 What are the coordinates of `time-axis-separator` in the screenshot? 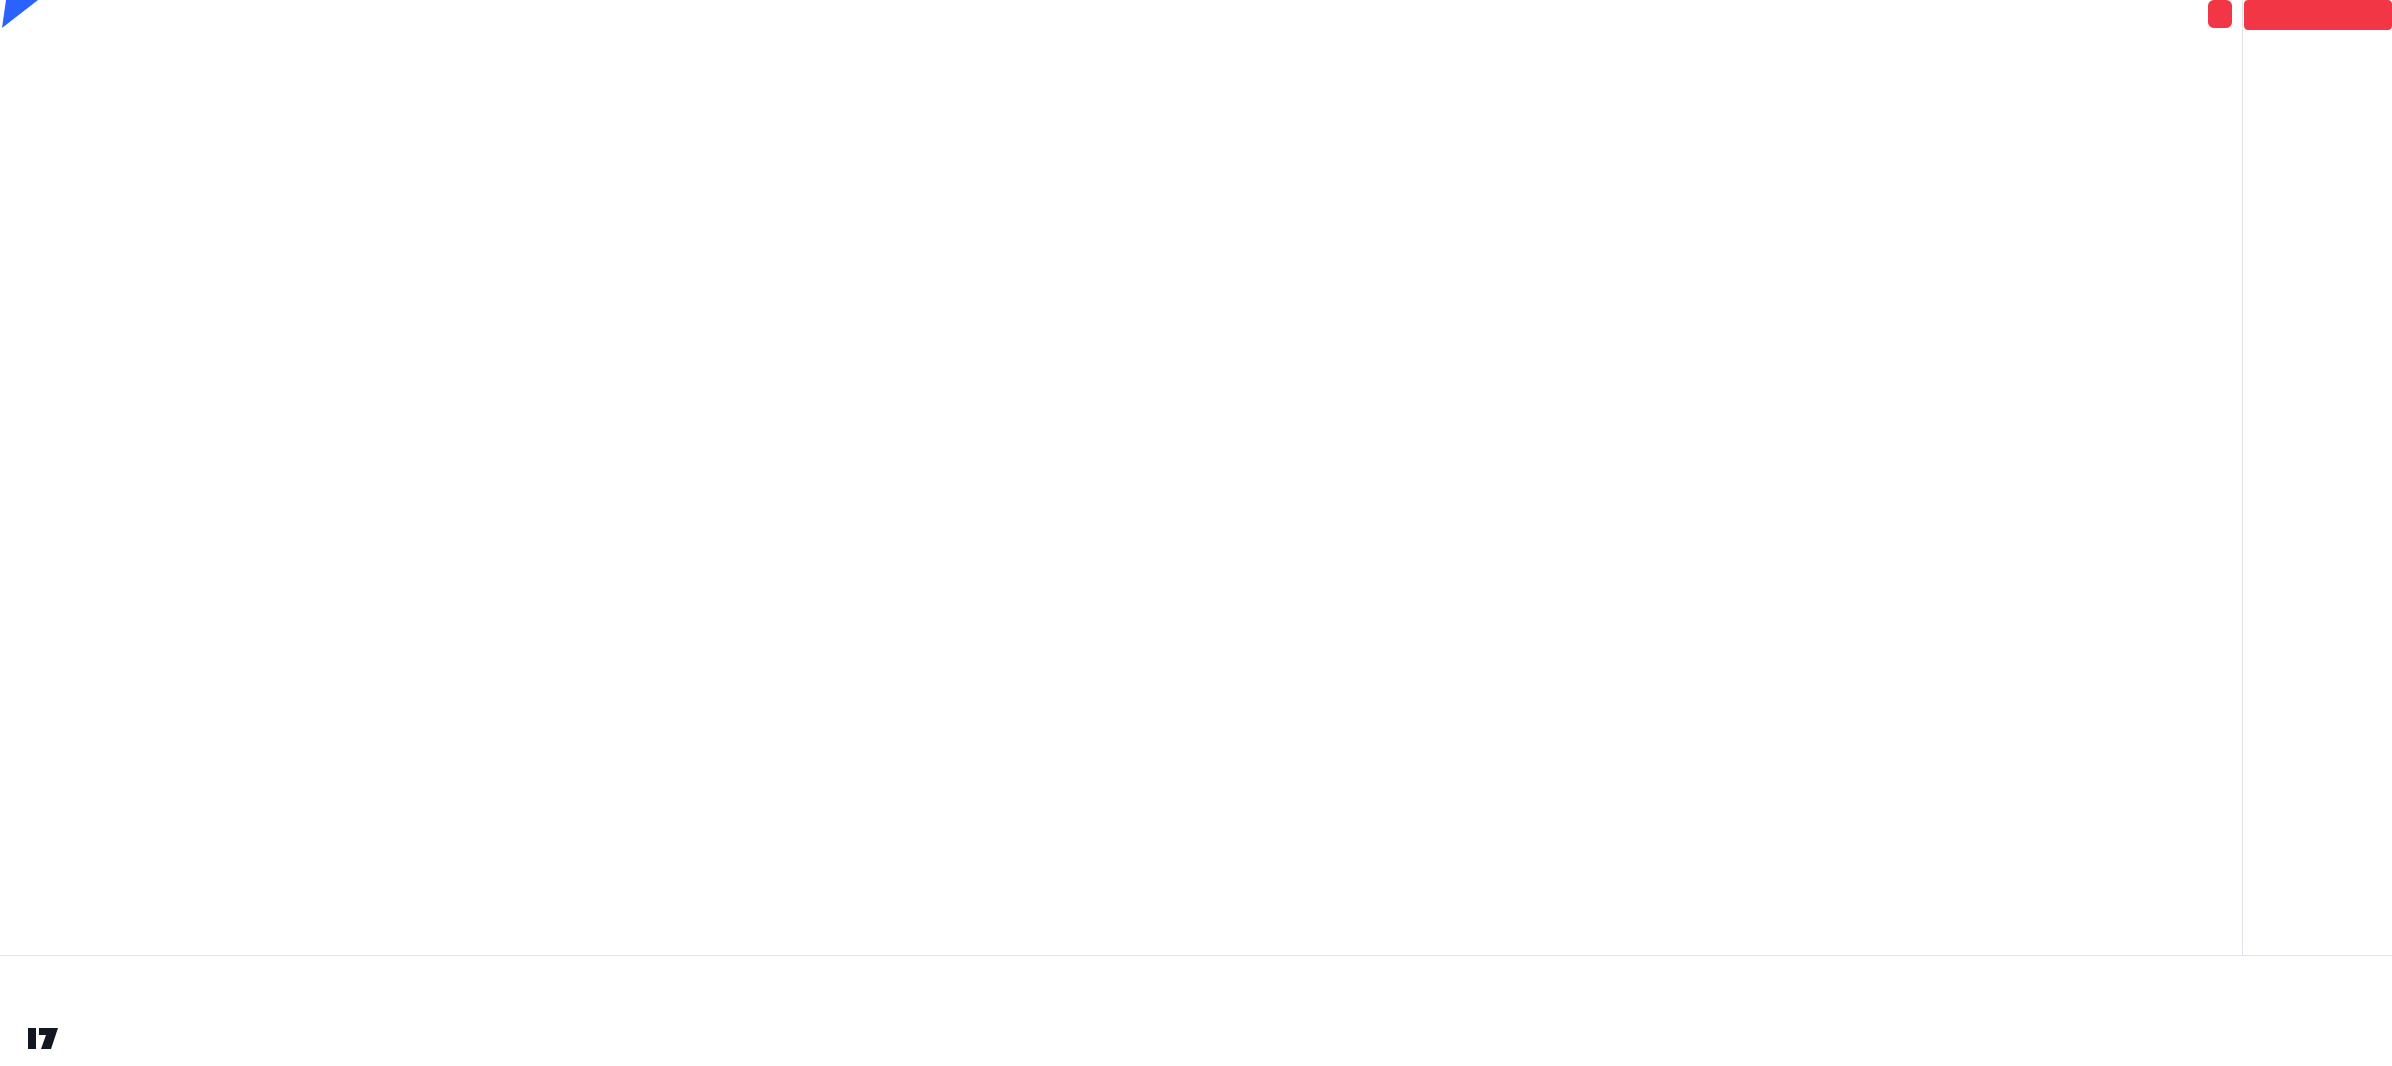 It's located at (1196, 955).